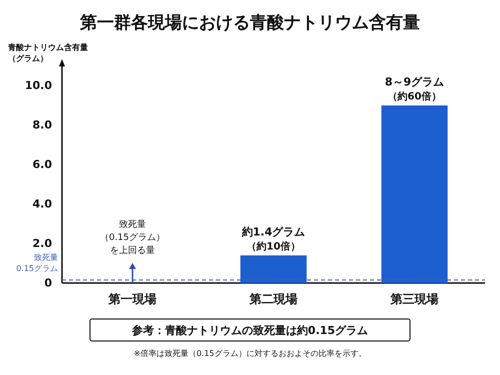 The height and width of the screenshot is (375, 500). Describe the element at coordinates (48, 283) in the screenshot. I see `y-tick-label: 0` at that location.